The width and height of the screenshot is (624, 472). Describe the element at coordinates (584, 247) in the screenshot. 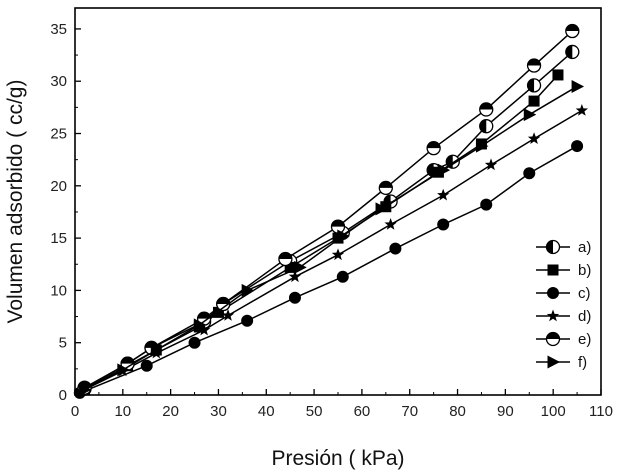

I see `legend-label: a)` at that location.